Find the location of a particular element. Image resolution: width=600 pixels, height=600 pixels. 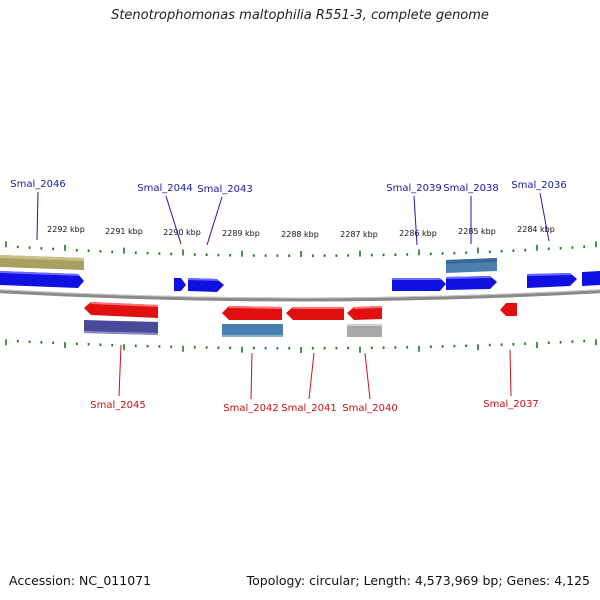

gene-label: Smal_2036 is located at coordinates (538, 185).